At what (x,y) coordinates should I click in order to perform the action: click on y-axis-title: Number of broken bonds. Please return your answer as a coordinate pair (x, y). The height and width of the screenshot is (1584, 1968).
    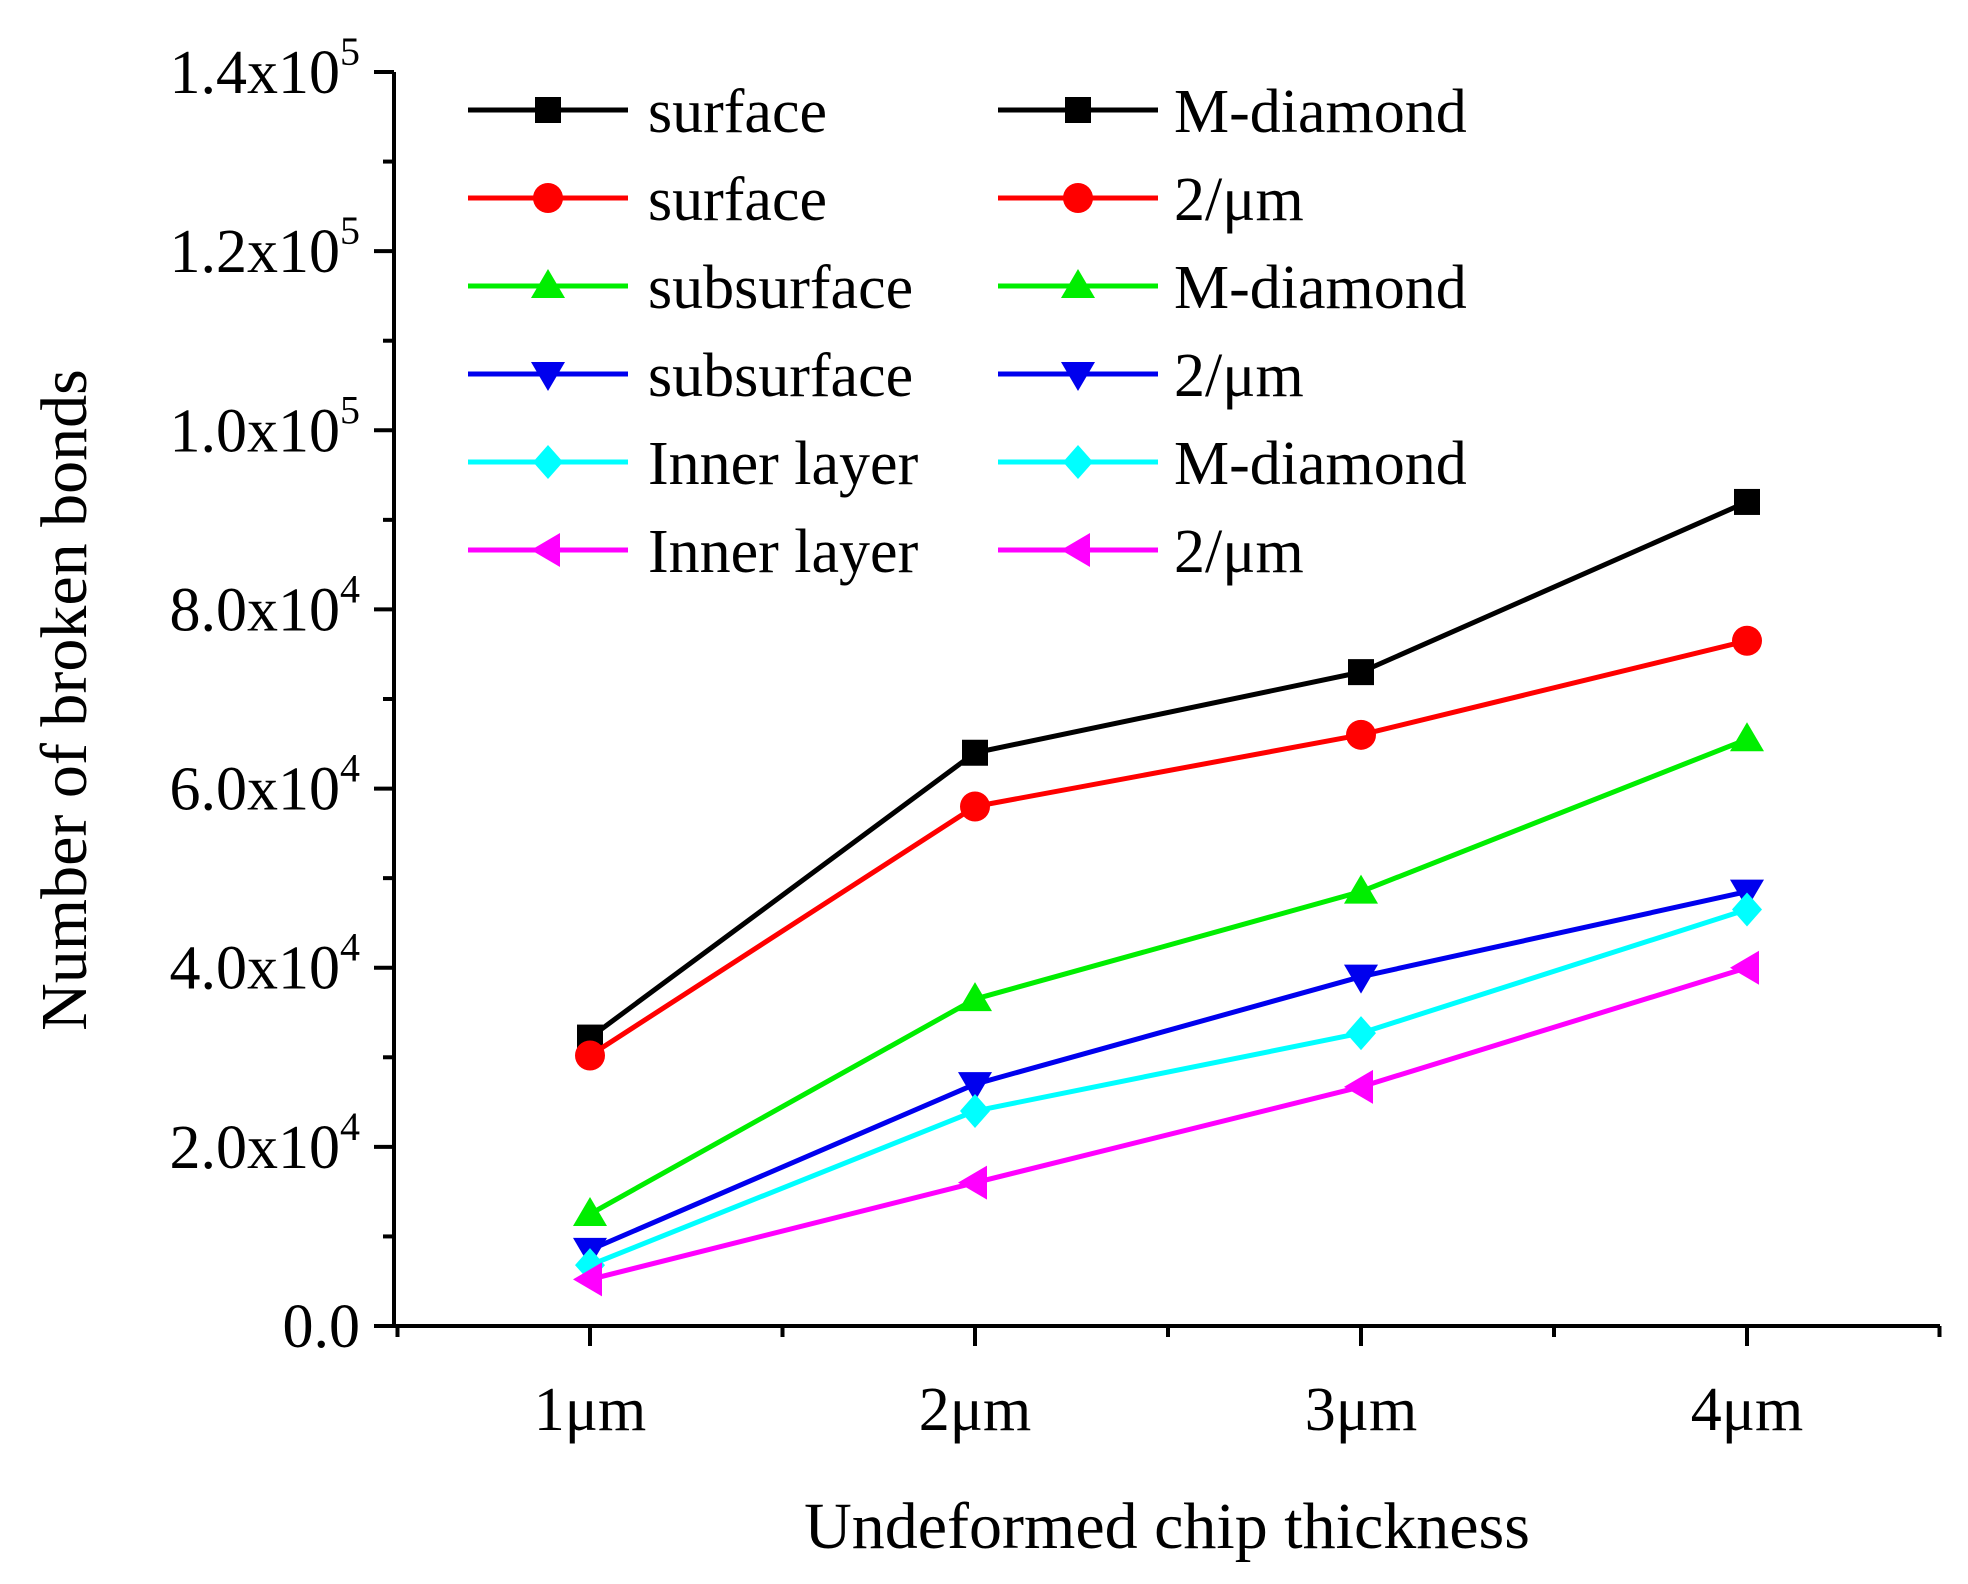
    Looking at the image, I should click on (64, 700).